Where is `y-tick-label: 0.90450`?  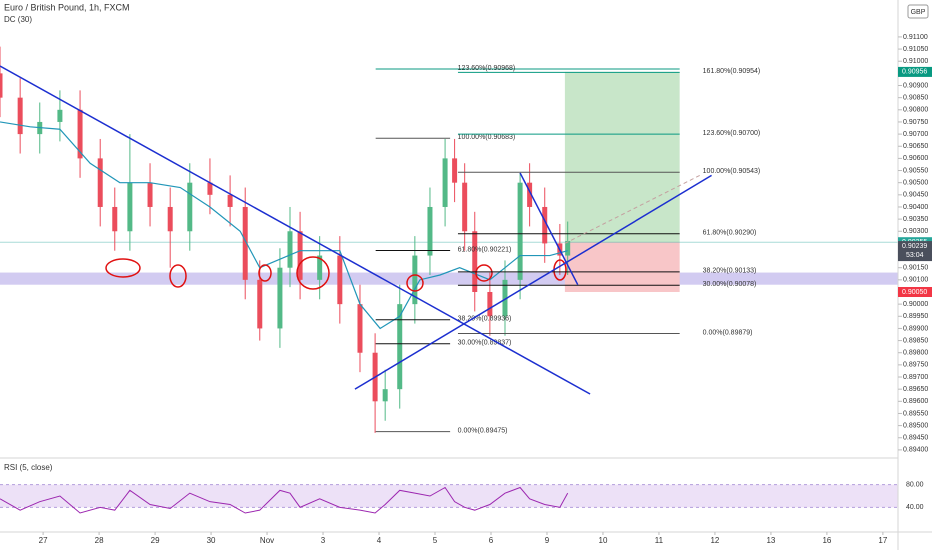
y-tick-label: 0.90450 is located at coordinates (915, 195).